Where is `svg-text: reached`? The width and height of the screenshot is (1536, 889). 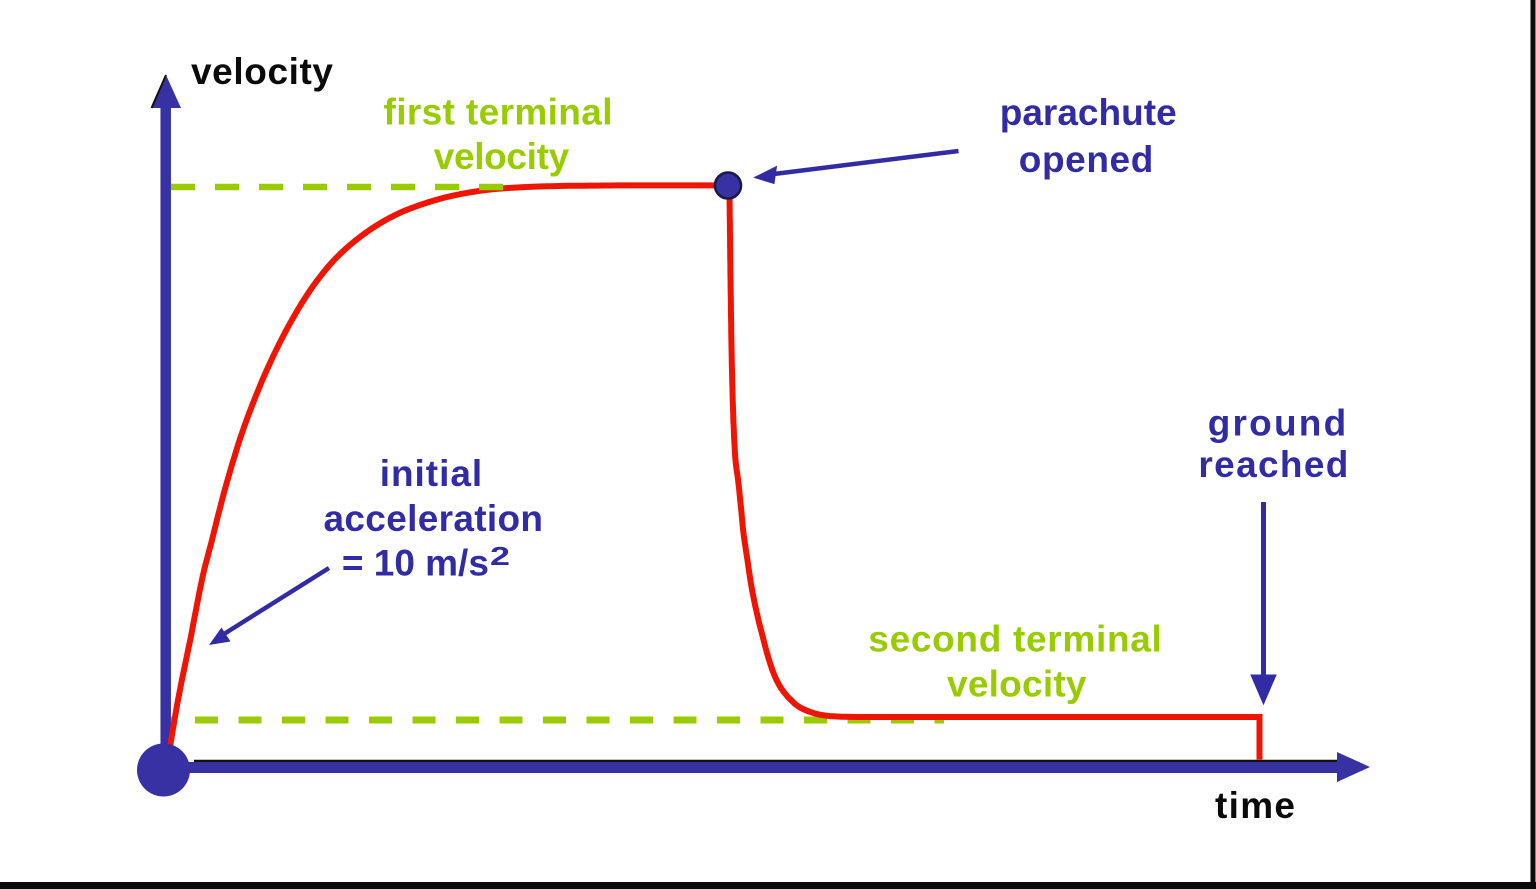
svg-text: reached is located at coordinates (1273, 464).